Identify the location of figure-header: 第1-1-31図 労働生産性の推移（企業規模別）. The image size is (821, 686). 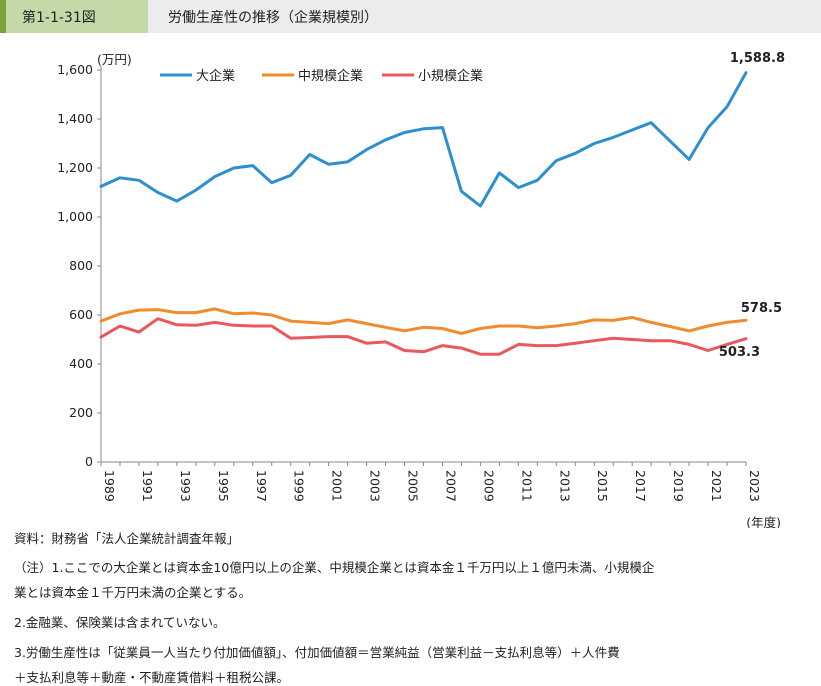
(410, 16).